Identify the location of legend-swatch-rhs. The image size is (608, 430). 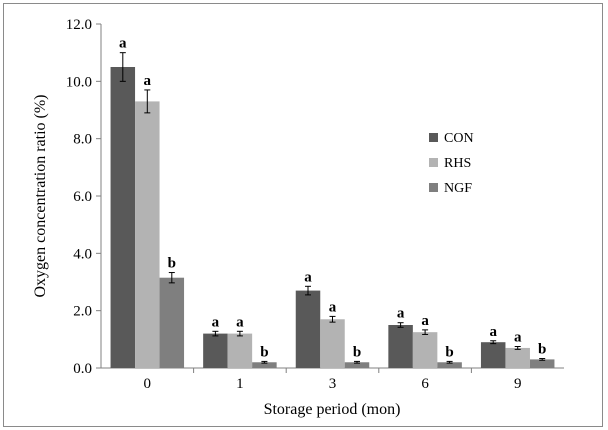
(433, 162).